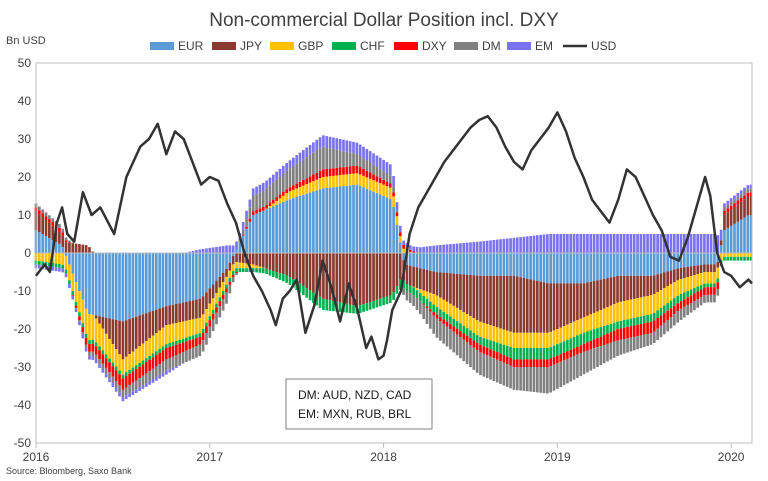  I want to click on y-tick-label: -50, so click(23, 443).